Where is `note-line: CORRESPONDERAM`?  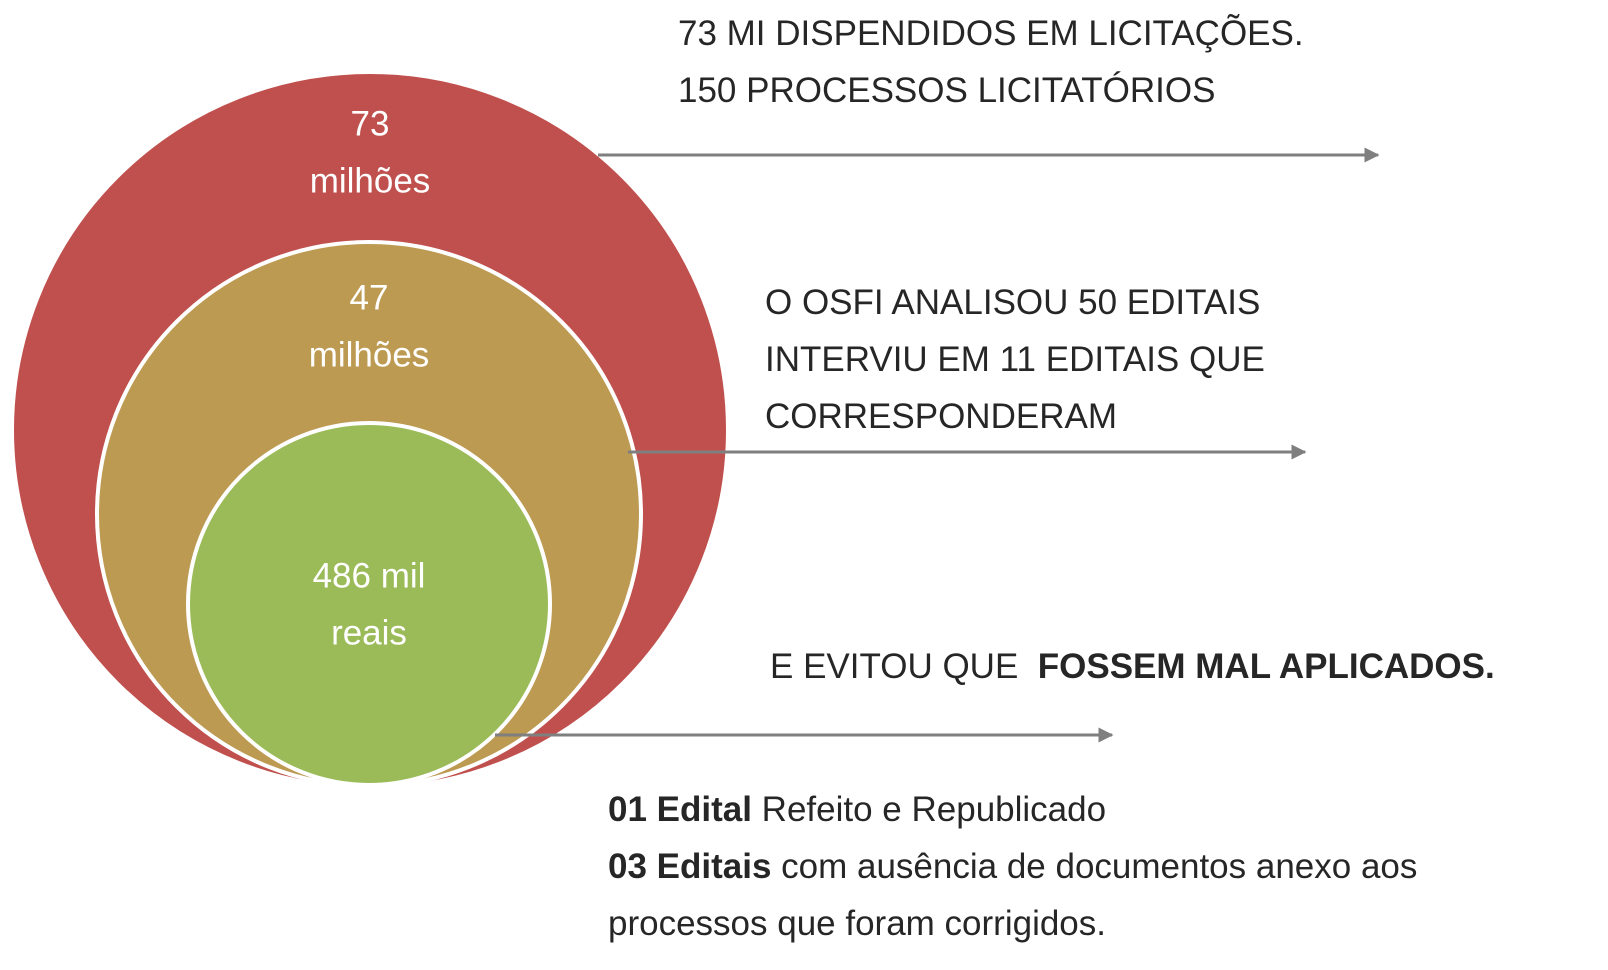 note-line: CORRESPONDERAM is located at coordinates (941, 416).